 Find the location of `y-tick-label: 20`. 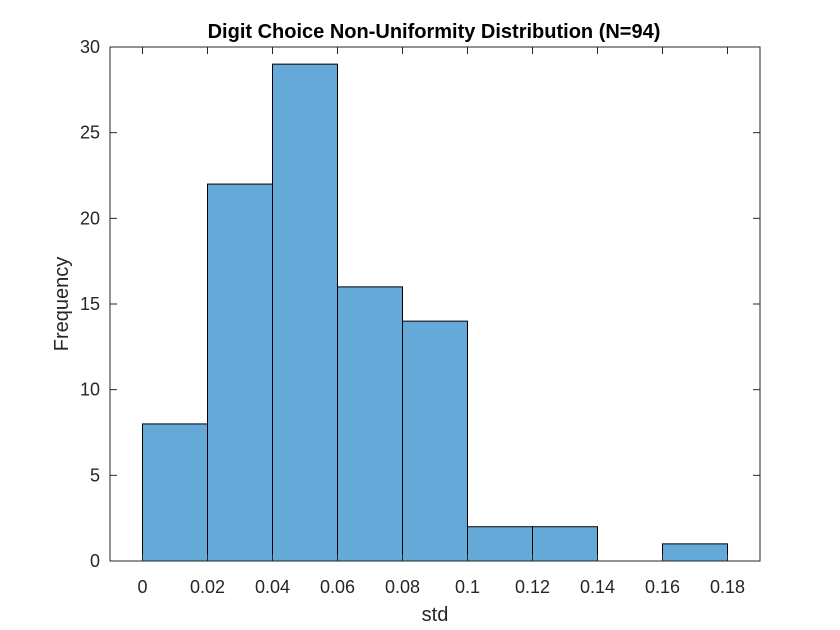

y-tick-label: 20 is located at coordinates (90, 218).